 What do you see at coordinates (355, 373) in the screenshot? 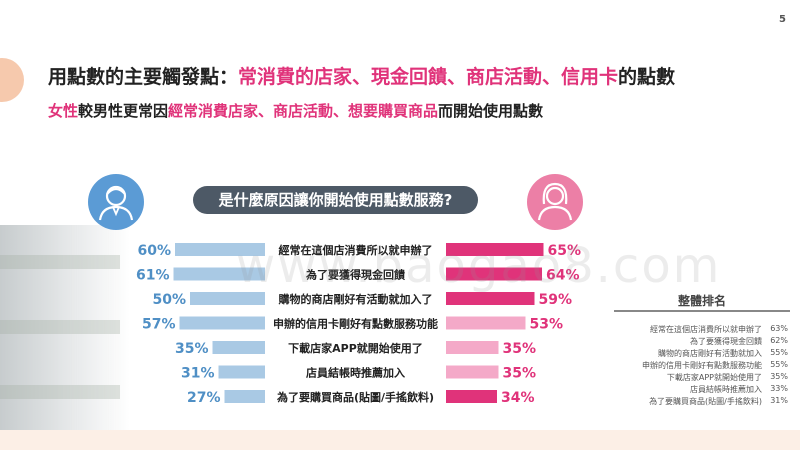
I see `category-label: 店員結帳時推薦加入` at bounding box center [355, 373].